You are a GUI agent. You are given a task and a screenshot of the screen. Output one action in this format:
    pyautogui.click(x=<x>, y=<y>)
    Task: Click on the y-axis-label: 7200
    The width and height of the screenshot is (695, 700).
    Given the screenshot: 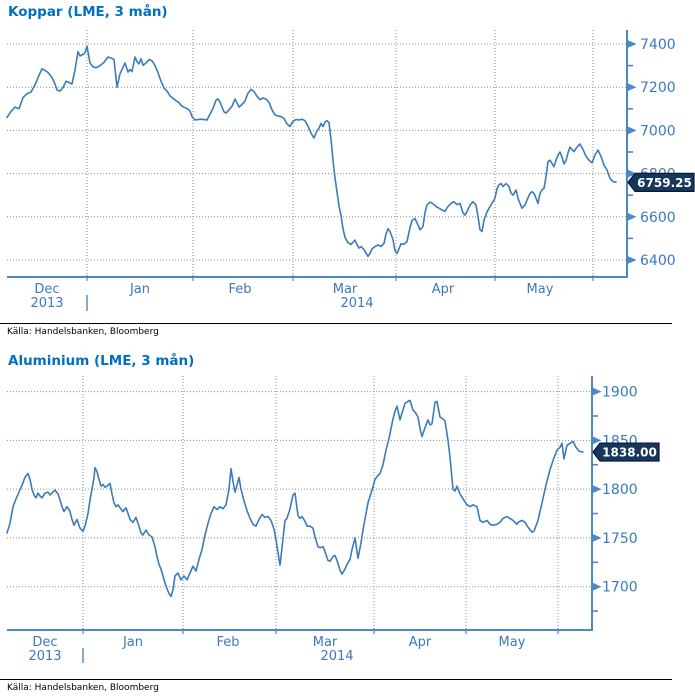 What is the action you would take?
    pyautogui.click(x=658, y=88)
    